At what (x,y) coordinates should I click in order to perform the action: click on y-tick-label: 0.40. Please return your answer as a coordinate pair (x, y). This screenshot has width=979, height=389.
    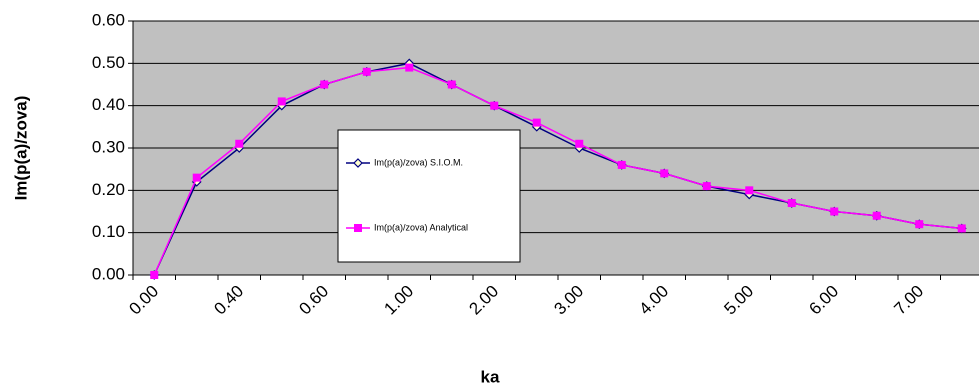
    Looking at the image, I should click on (108, 104).